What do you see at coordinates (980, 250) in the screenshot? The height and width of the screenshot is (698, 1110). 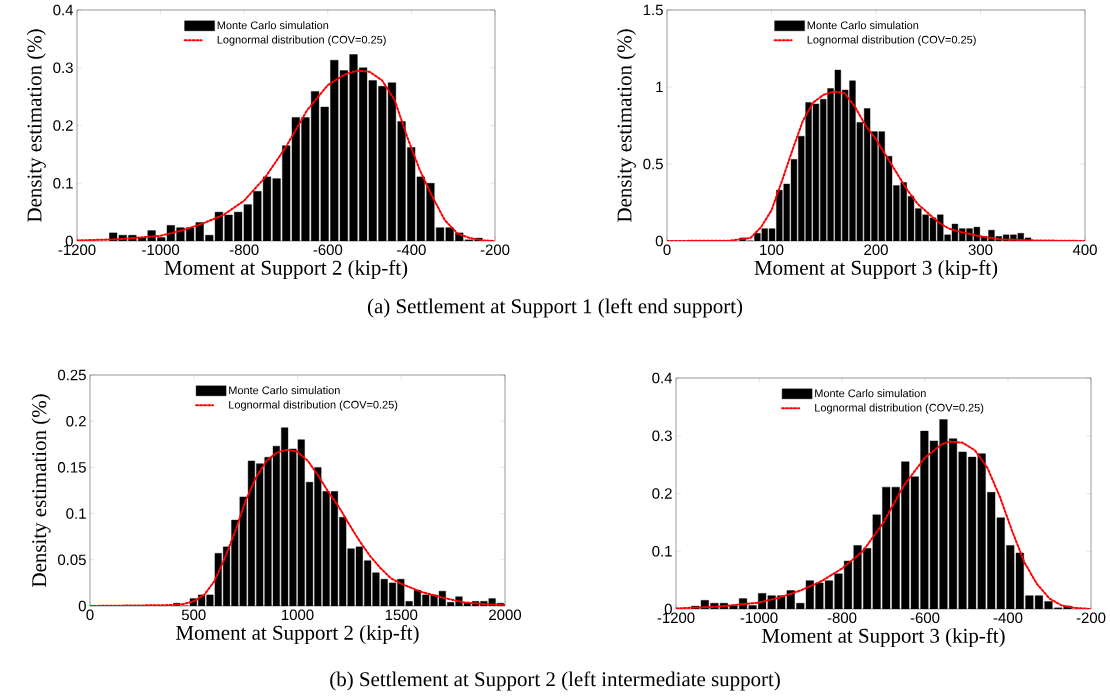 I see `x-tick-label: 300` at bounding box center [980, 250].